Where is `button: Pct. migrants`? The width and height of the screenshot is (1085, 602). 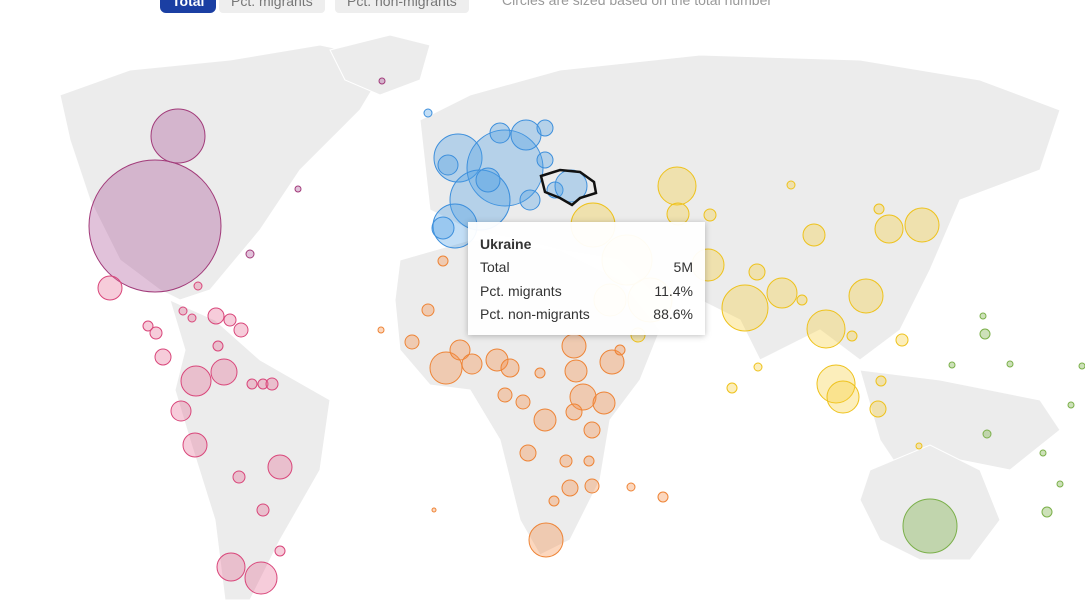 button: Pct. migrants is located at coordinates (272, 6).